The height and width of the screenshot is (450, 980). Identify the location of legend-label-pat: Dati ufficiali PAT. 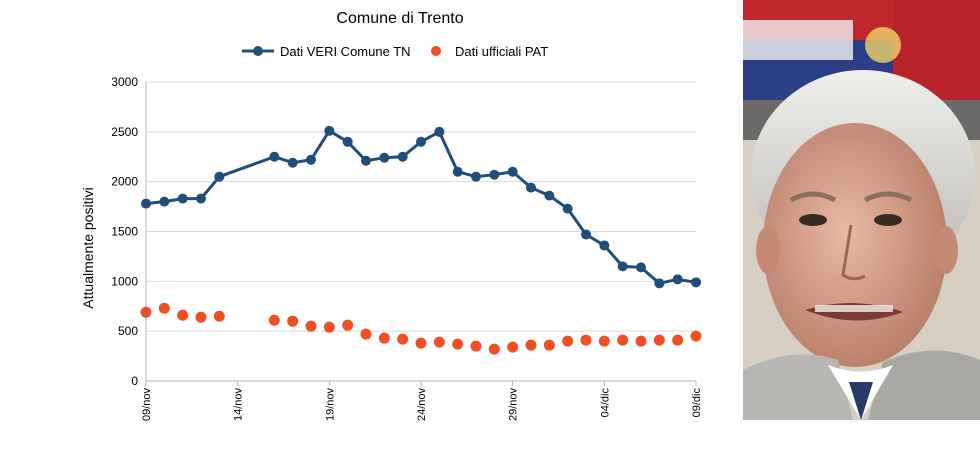
(501, 51).